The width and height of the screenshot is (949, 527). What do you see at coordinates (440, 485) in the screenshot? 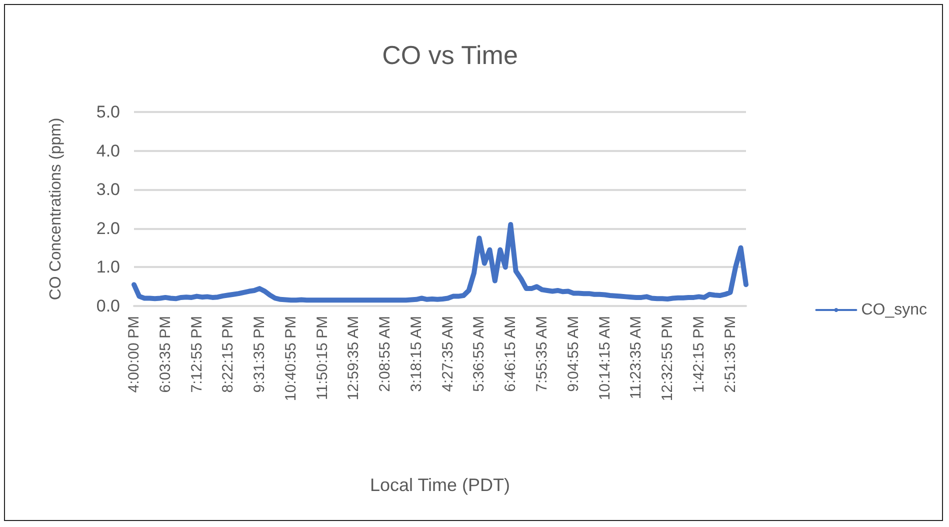
I see `x-axis-title: Local Time (PDT)` at bounding box center [440, 485].